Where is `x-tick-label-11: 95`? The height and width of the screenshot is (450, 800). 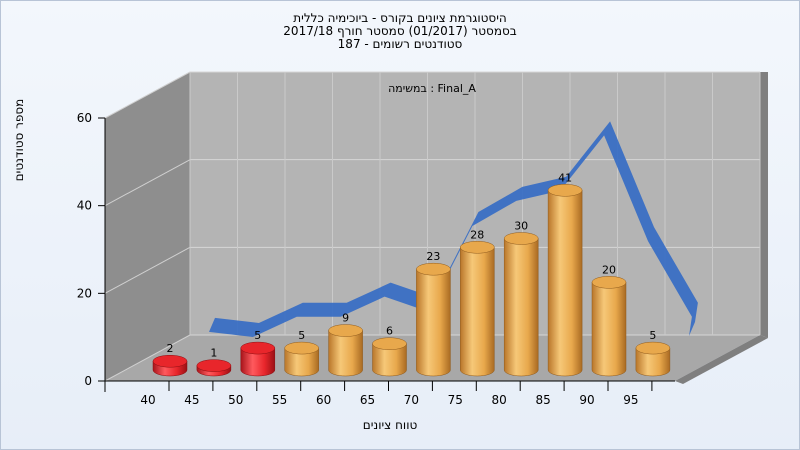
x-tick-label-11: 95 is located at coordinates (630, 400).